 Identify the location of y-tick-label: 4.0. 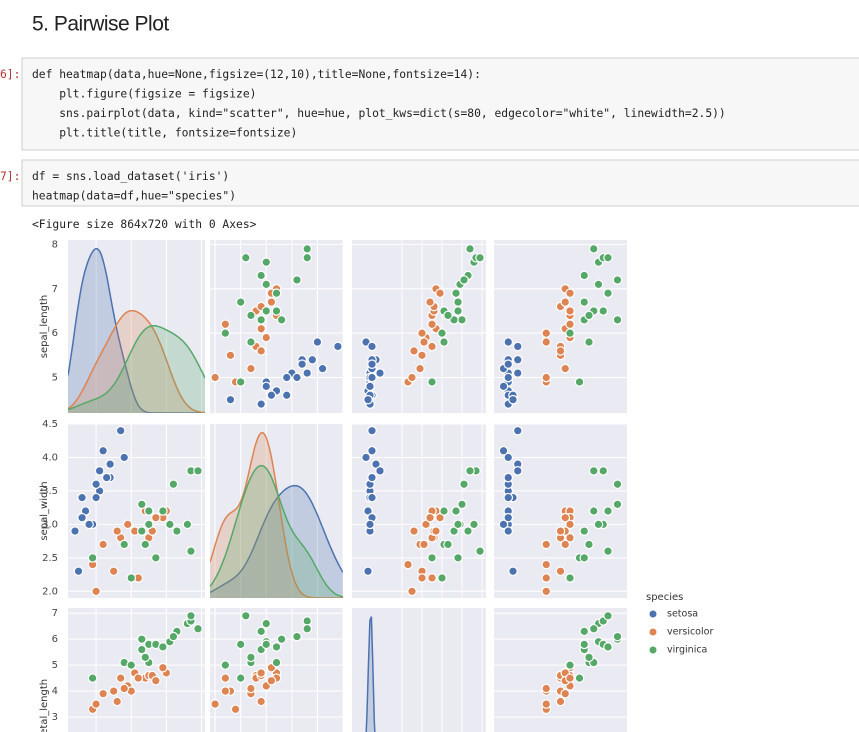
(50, 457).